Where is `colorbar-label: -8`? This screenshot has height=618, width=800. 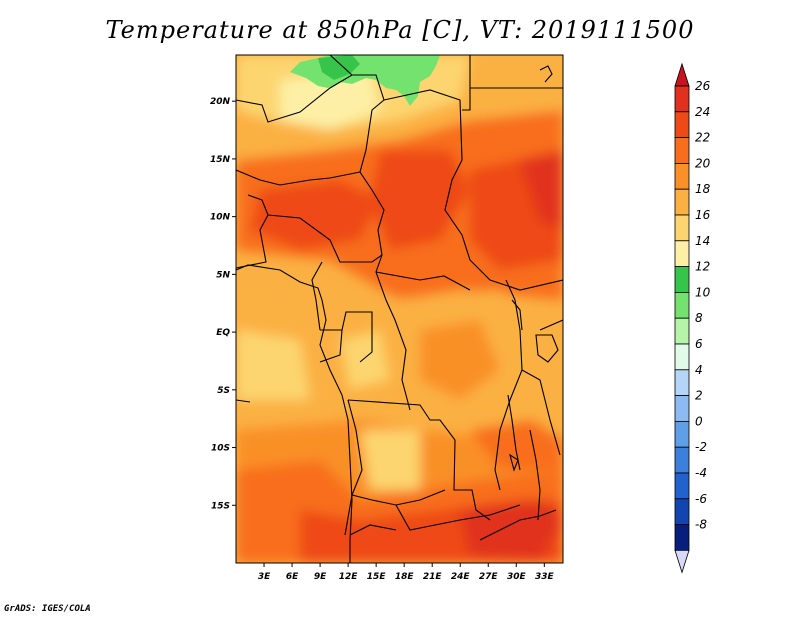
colorbar-label: -8 is located at coordinates (701, 525).